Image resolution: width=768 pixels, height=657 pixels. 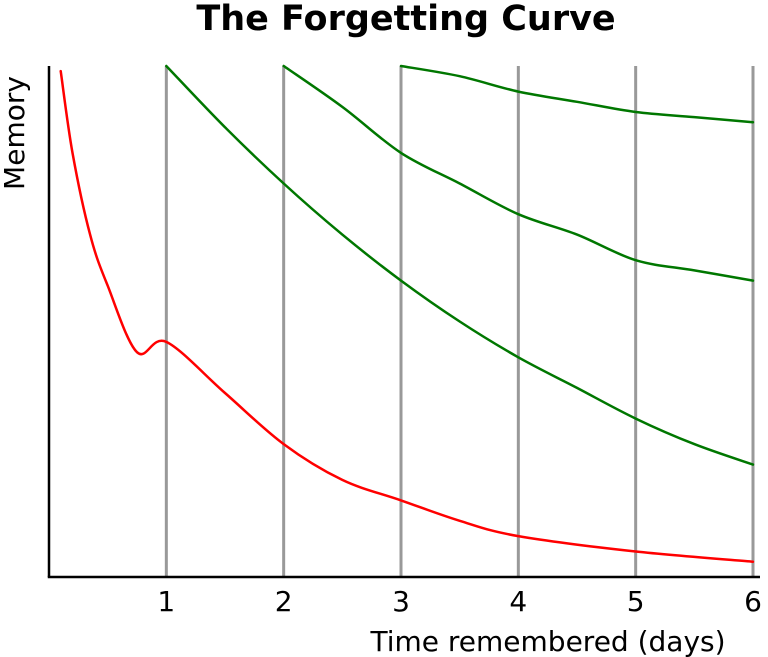 I want to click on x-tick-labels: 1 2 3 4 5 6, so click(x=459, y=601).